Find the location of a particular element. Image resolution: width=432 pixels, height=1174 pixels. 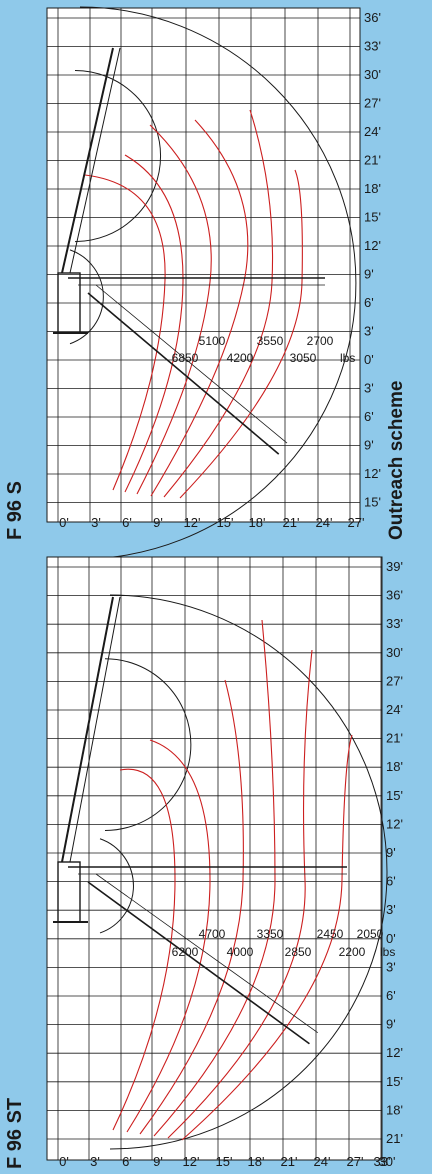

unit-label: lbs is located at coordinates (387, 952).